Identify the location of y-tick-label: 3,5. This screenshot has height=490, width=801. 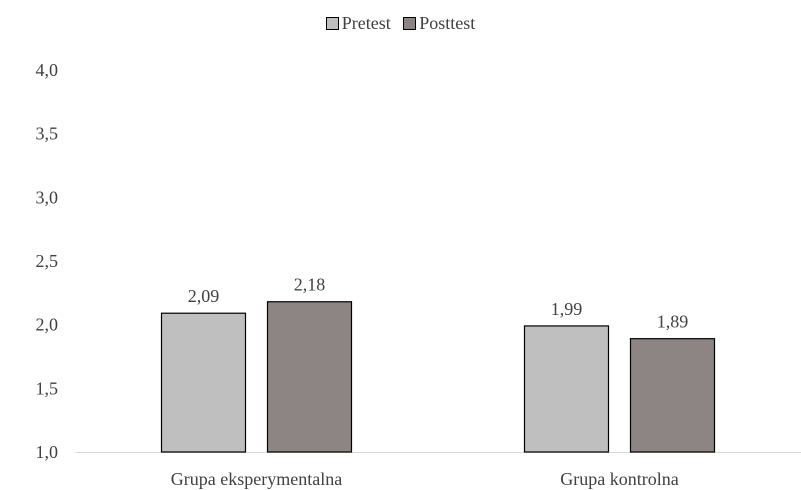
(47, 134).